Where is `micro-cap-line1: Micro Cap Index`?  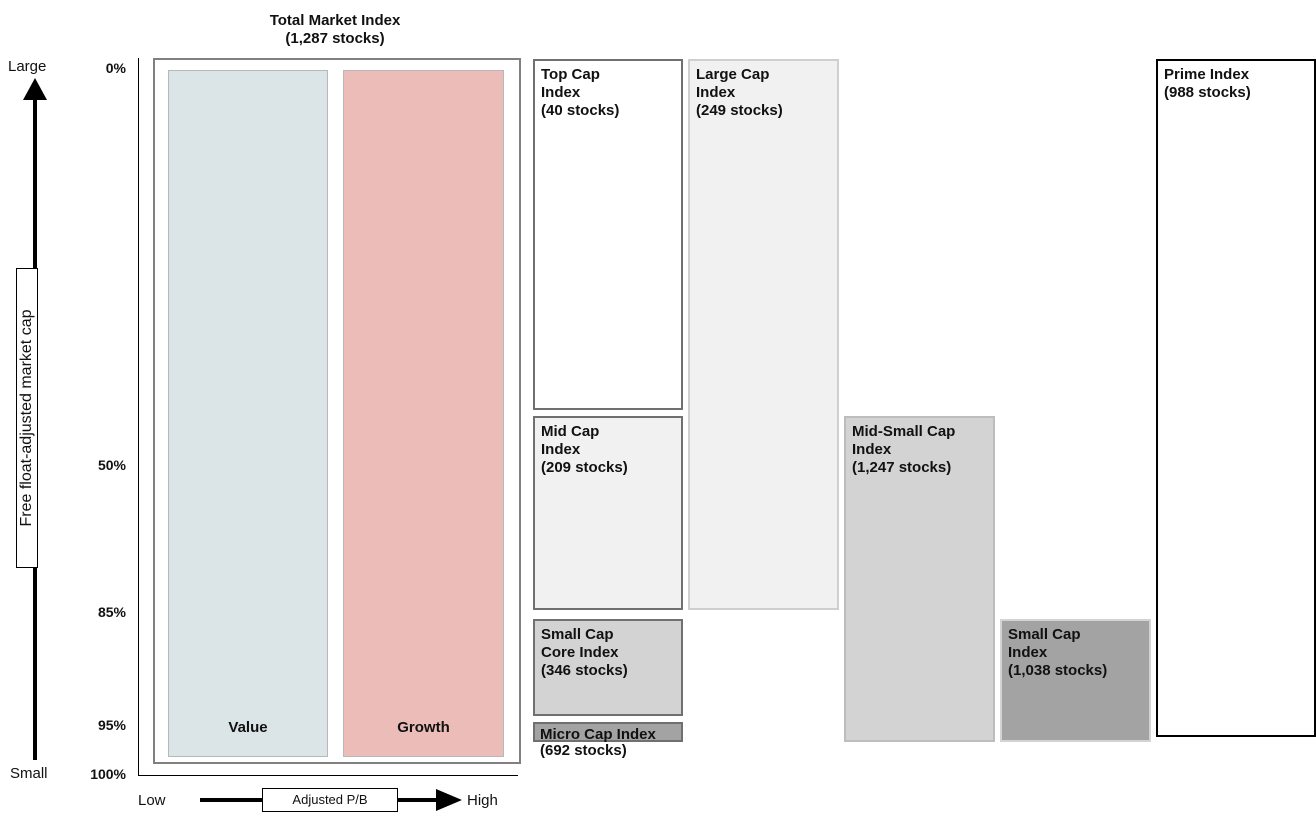
micro-cap-line1: Micro Cap Index is located at coordinates (598, 734).